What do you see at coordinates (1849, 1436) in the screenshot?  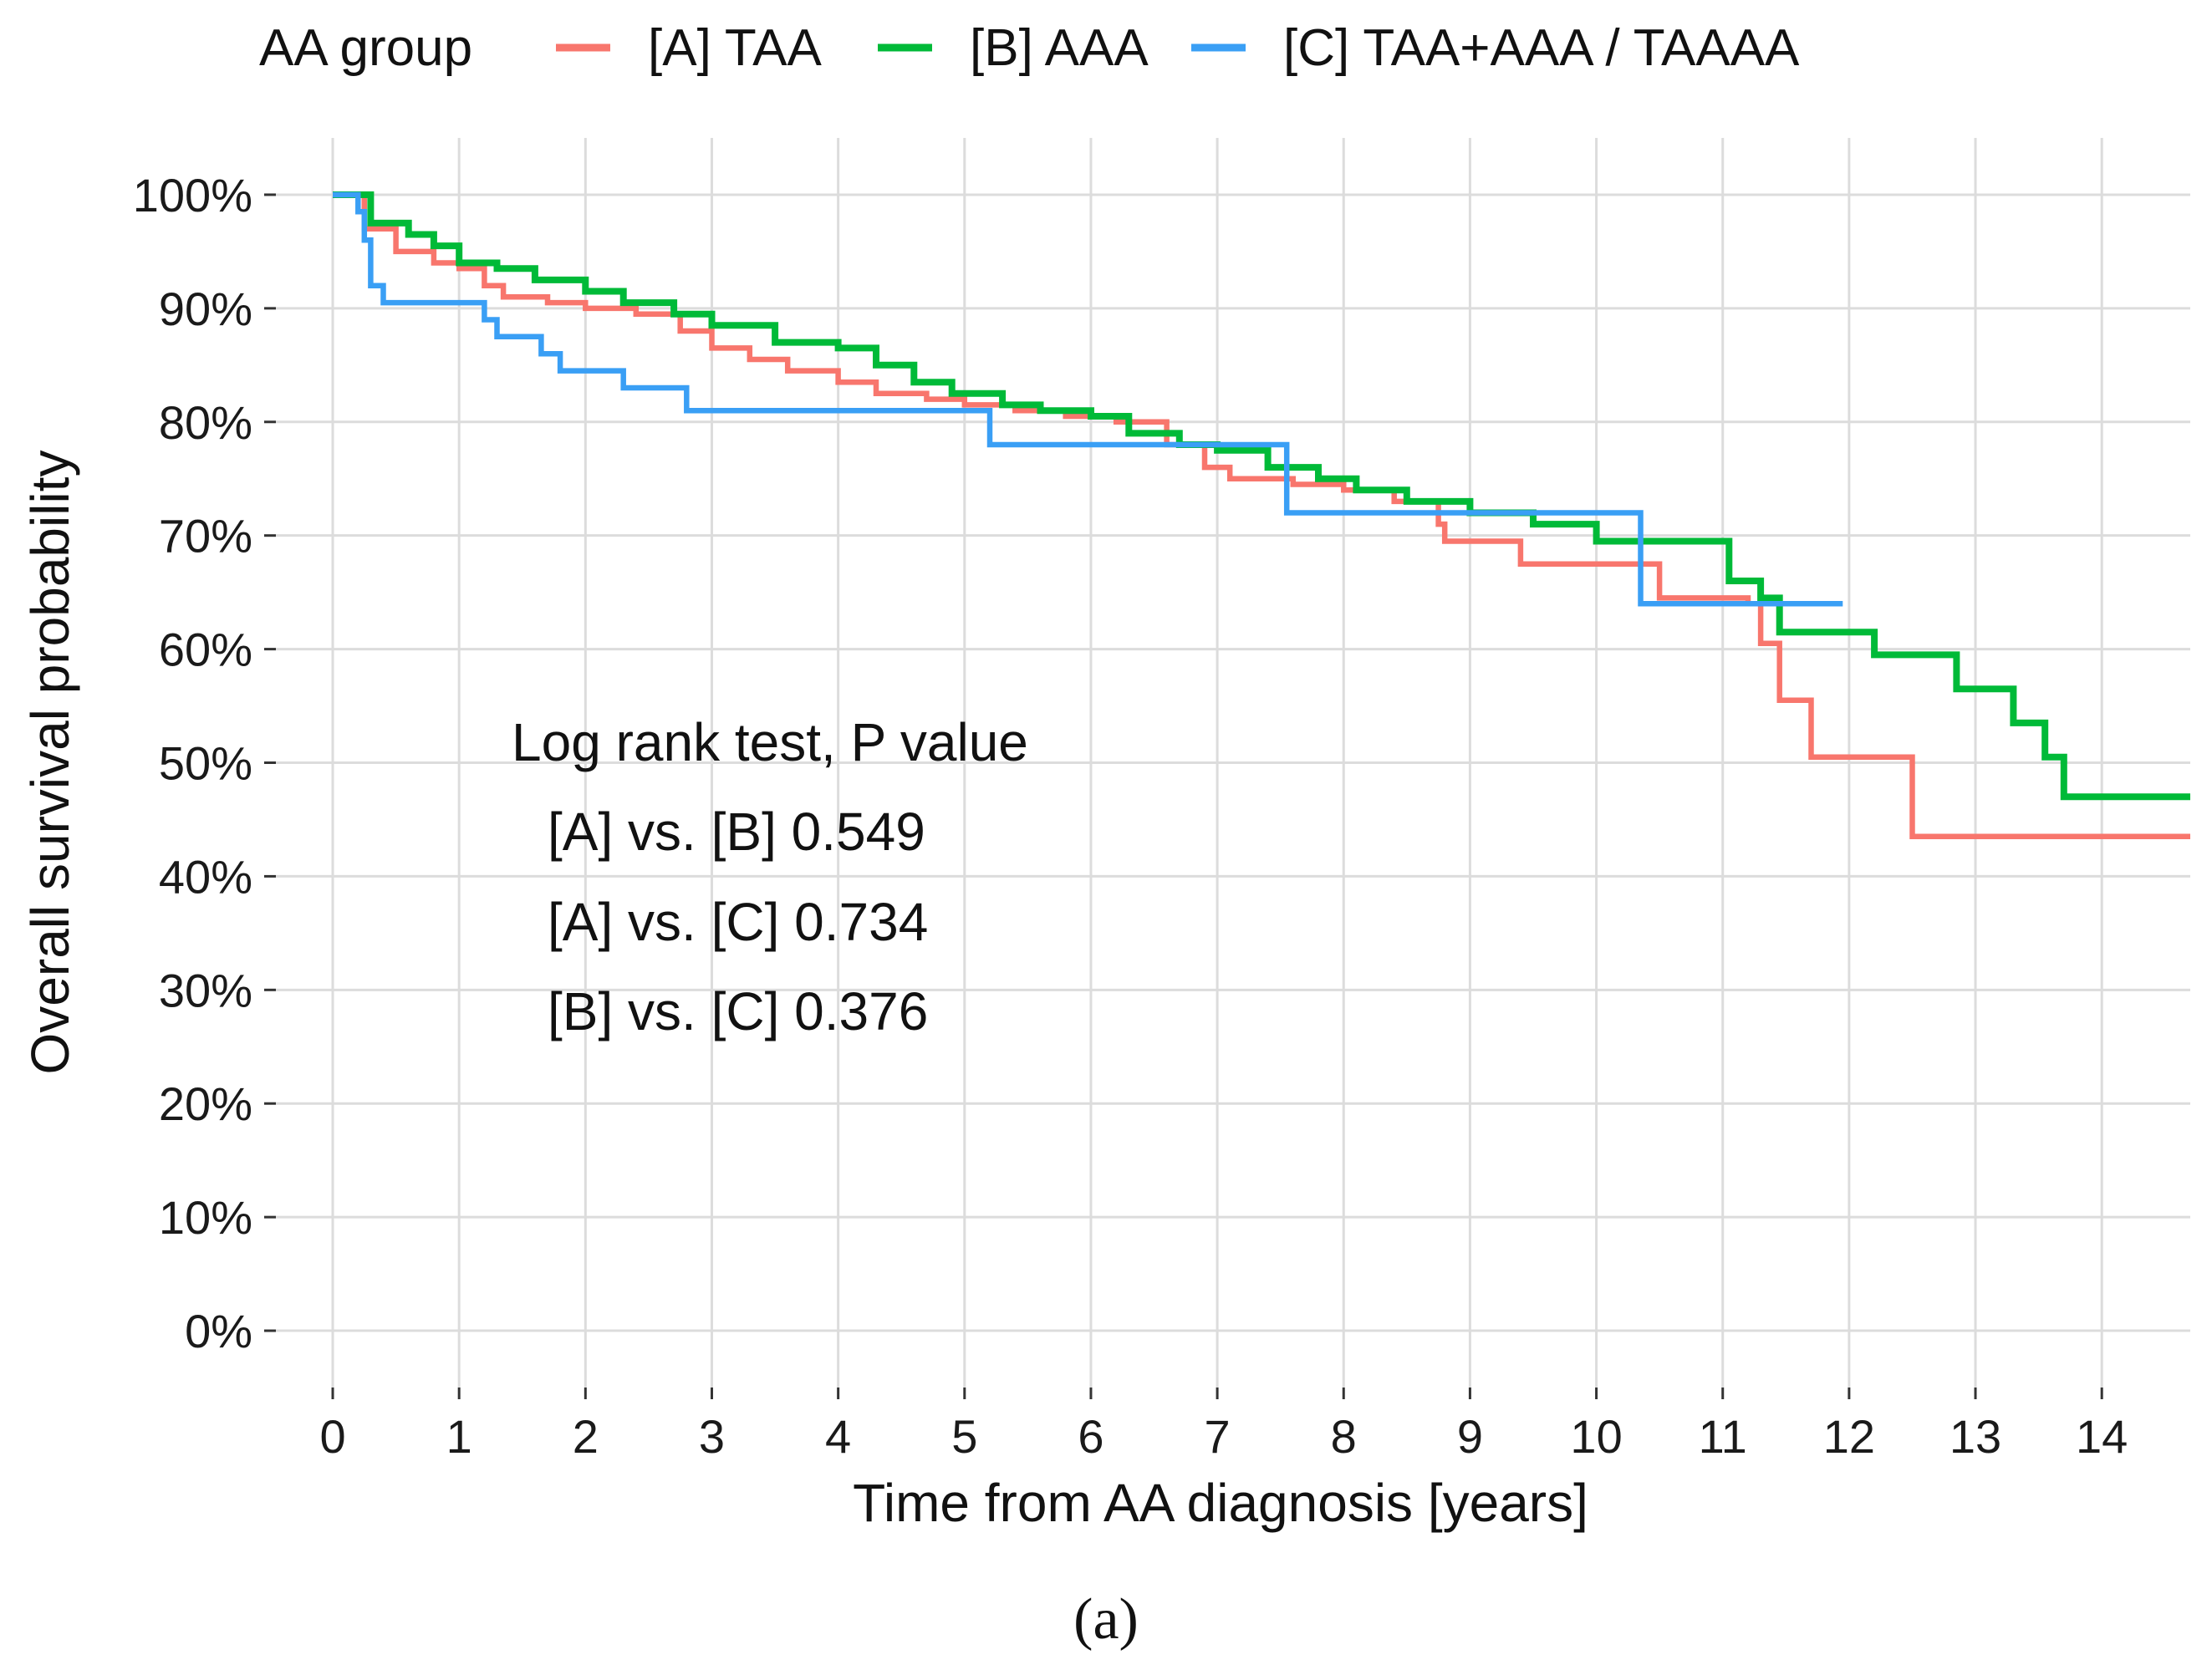 I see `x-tick-label: 12` at bounding box center [1849, 1436].